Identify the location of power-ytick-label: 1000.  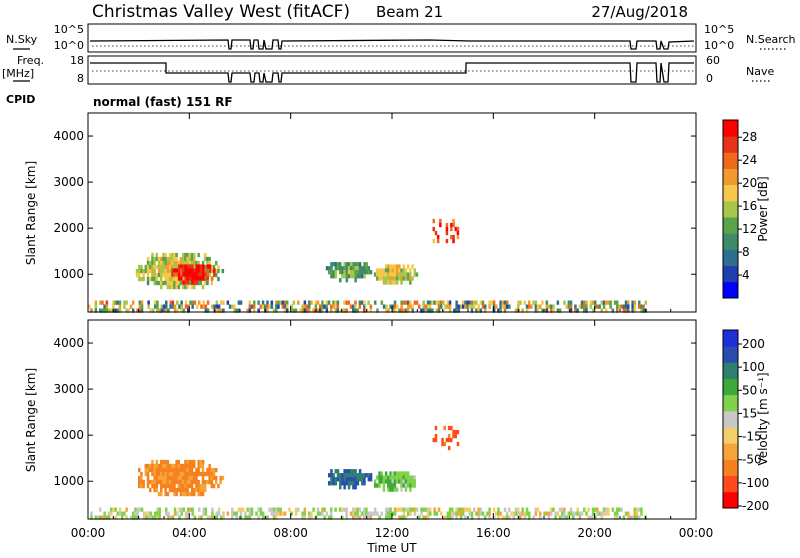
(68, 274).